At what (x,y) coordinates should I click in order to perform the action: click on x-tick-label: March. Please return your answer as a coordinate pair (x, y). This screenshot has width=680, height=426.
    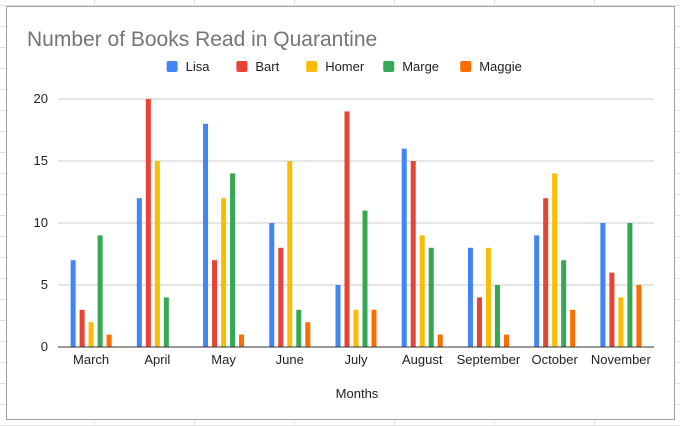
    Looking at the image, I should click on (91, 359).